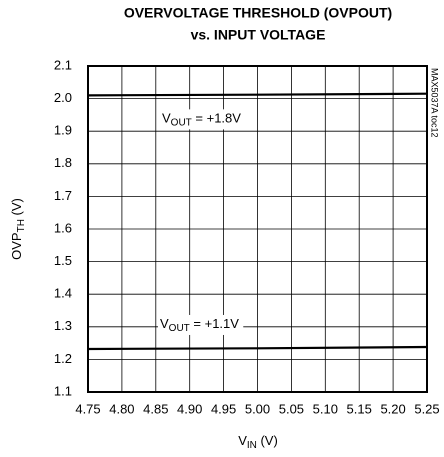 This screenshot has height=457, width=444. Describe the element at coordinates (426, 408) in the screenshot. I see `x-tick-label: 5.25` at that location.